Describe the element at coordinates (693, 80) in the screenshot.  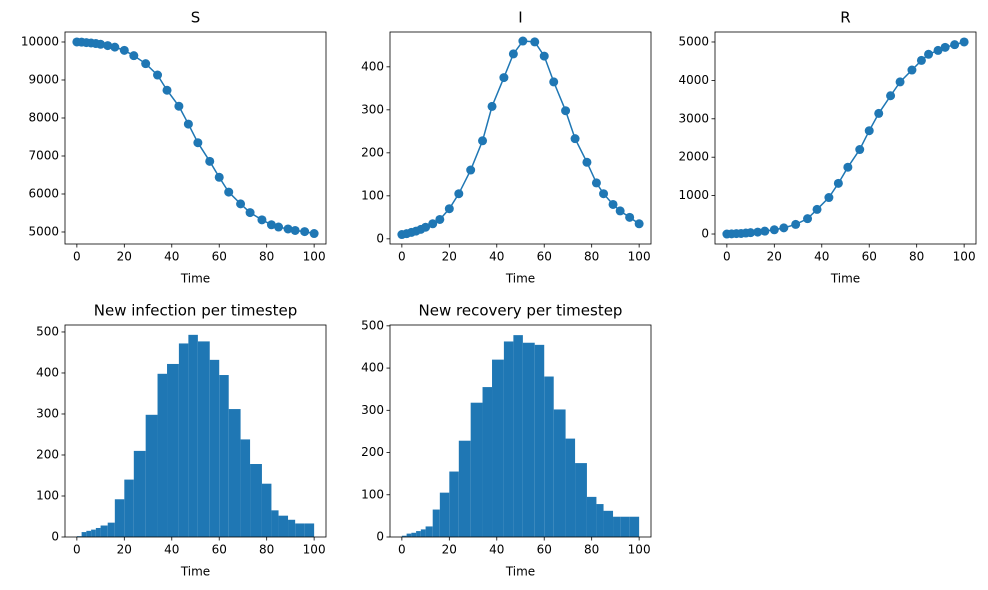
I see `y-tick-label: 4000` at that location.